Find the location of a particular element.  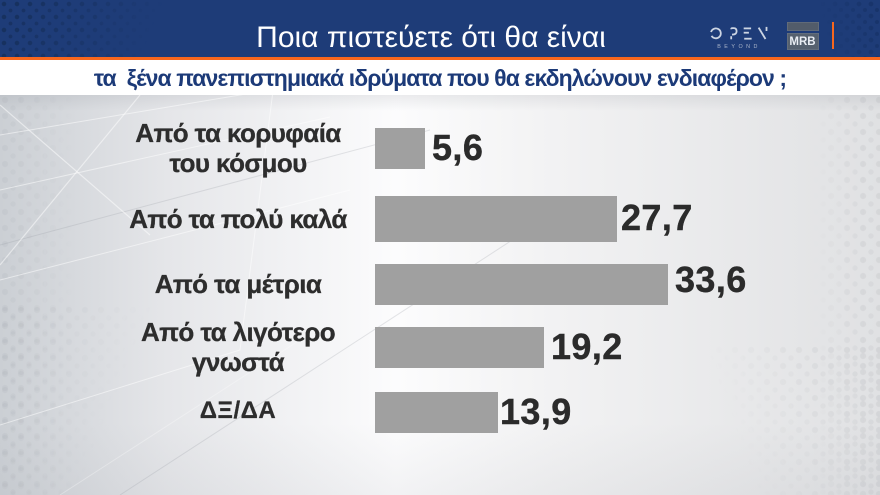

svg-text: BEYOND is located at coordinates (739, 47).